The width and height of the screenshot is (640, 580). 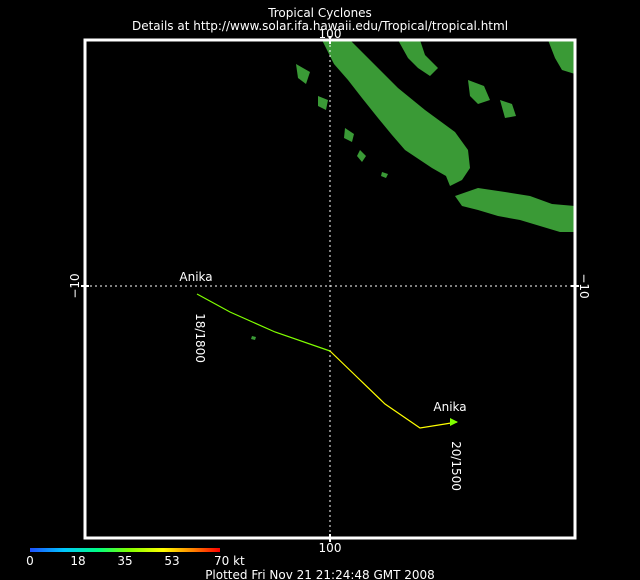 What do you see at coordinates (479, 92) in the screenshot?
I see `bangka-island` at bounding box center [479, 92].